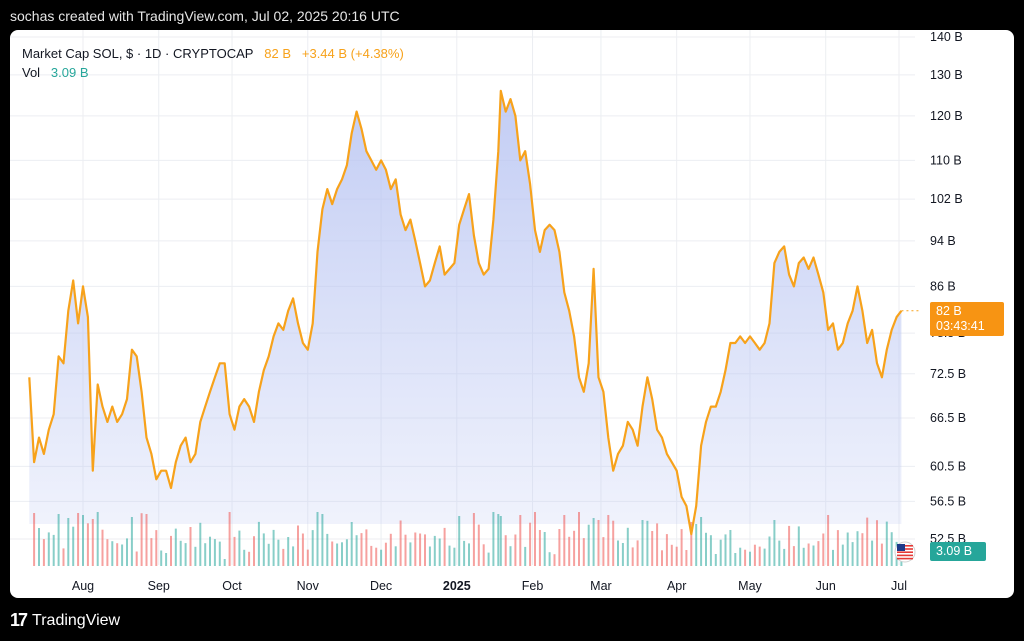 The width and height of the screenshot is (1024, 641). Describe the element at coordinates (946, 160) in the screenshot. I see `y-tick-label: 110 B` at that location.